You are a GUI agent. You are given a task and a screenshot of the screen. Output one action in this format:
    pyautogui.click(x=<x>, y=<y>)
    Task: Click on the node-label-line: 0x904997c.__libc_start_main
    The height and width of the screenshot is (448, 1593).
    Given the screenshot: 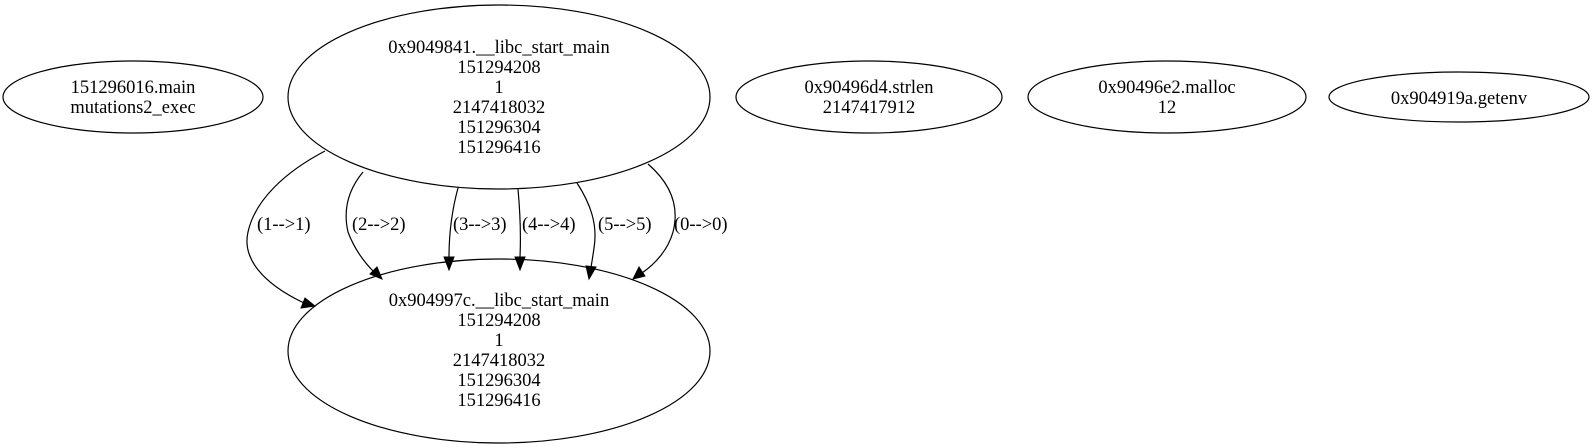 What is the action you would take?
    pyautogui.click(x=499, y=301)
    